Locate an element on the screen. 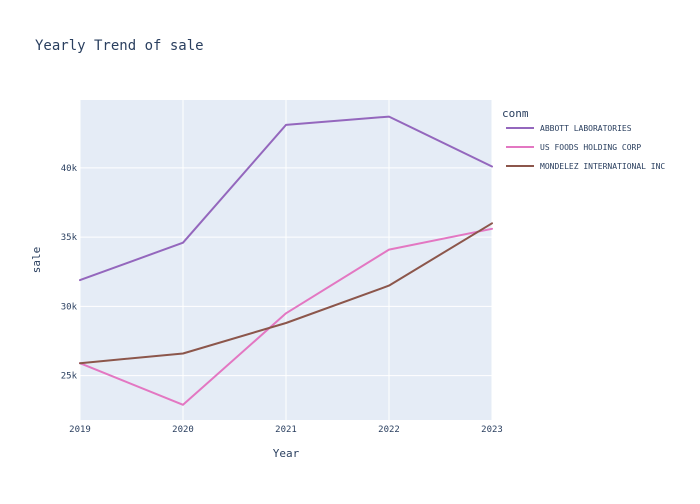 The image size is (700, 504). x-tick-label: 2020 is located at coordinates (183, 430).